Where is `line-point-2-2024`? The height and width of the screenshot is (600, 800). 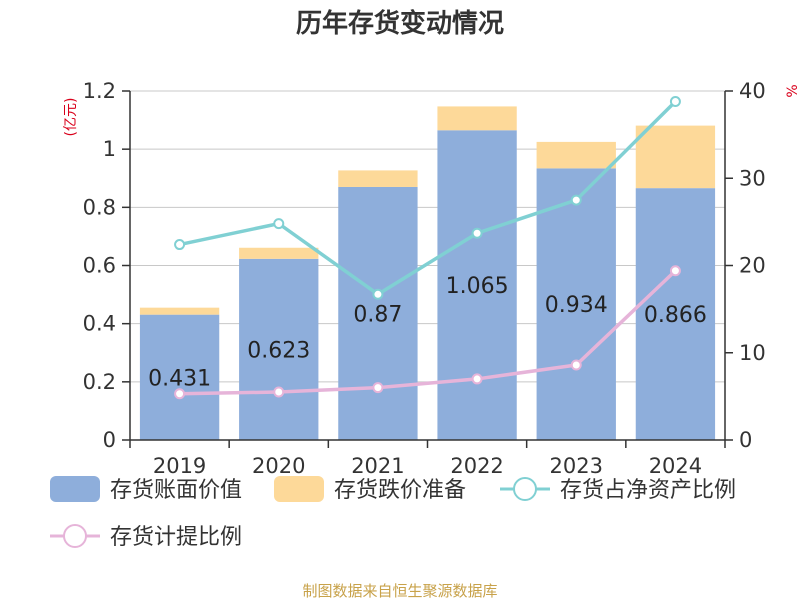
line-point-2-2024 is located at coordinates (675, 271).